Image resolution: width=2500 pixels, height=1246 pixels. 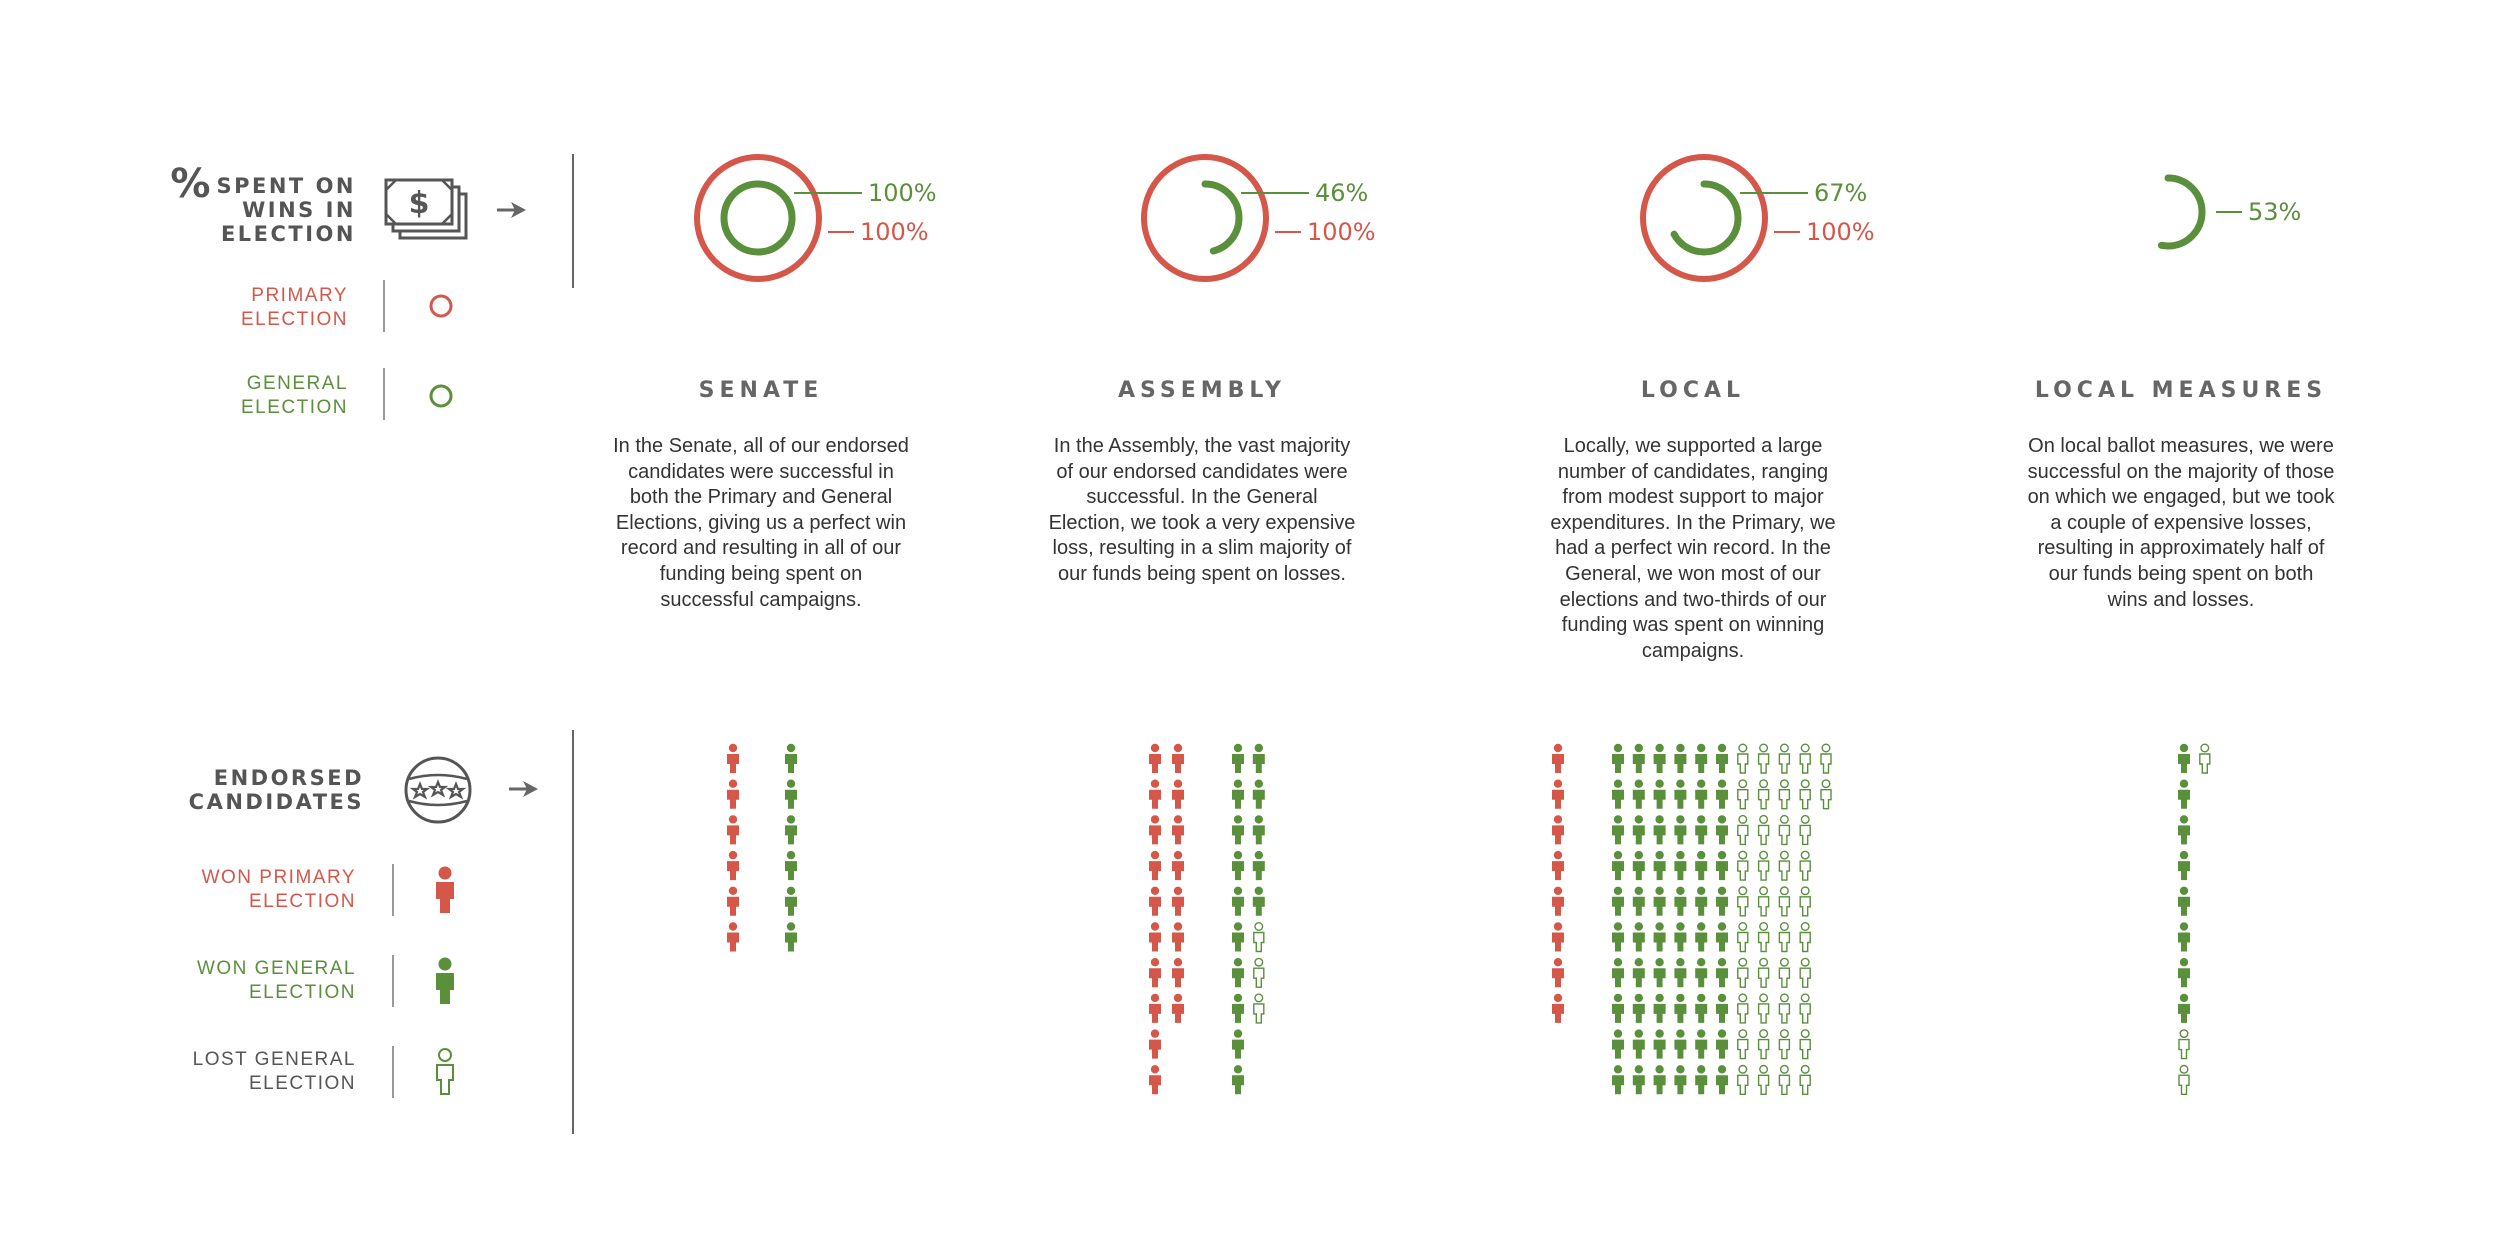 What do you see at coordinates (299, 210) in the screenshot?
I see `spent-heading-line-2: WINS IN` at bounding box center [299, 210].